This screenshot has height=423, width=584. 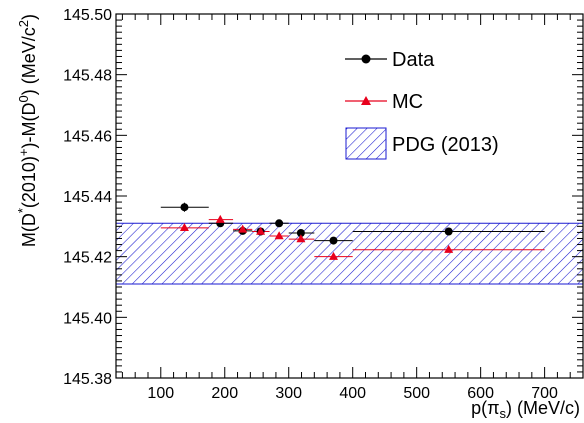 I want to click on y-tick-label: 145.44, so click(x=87, y=197).